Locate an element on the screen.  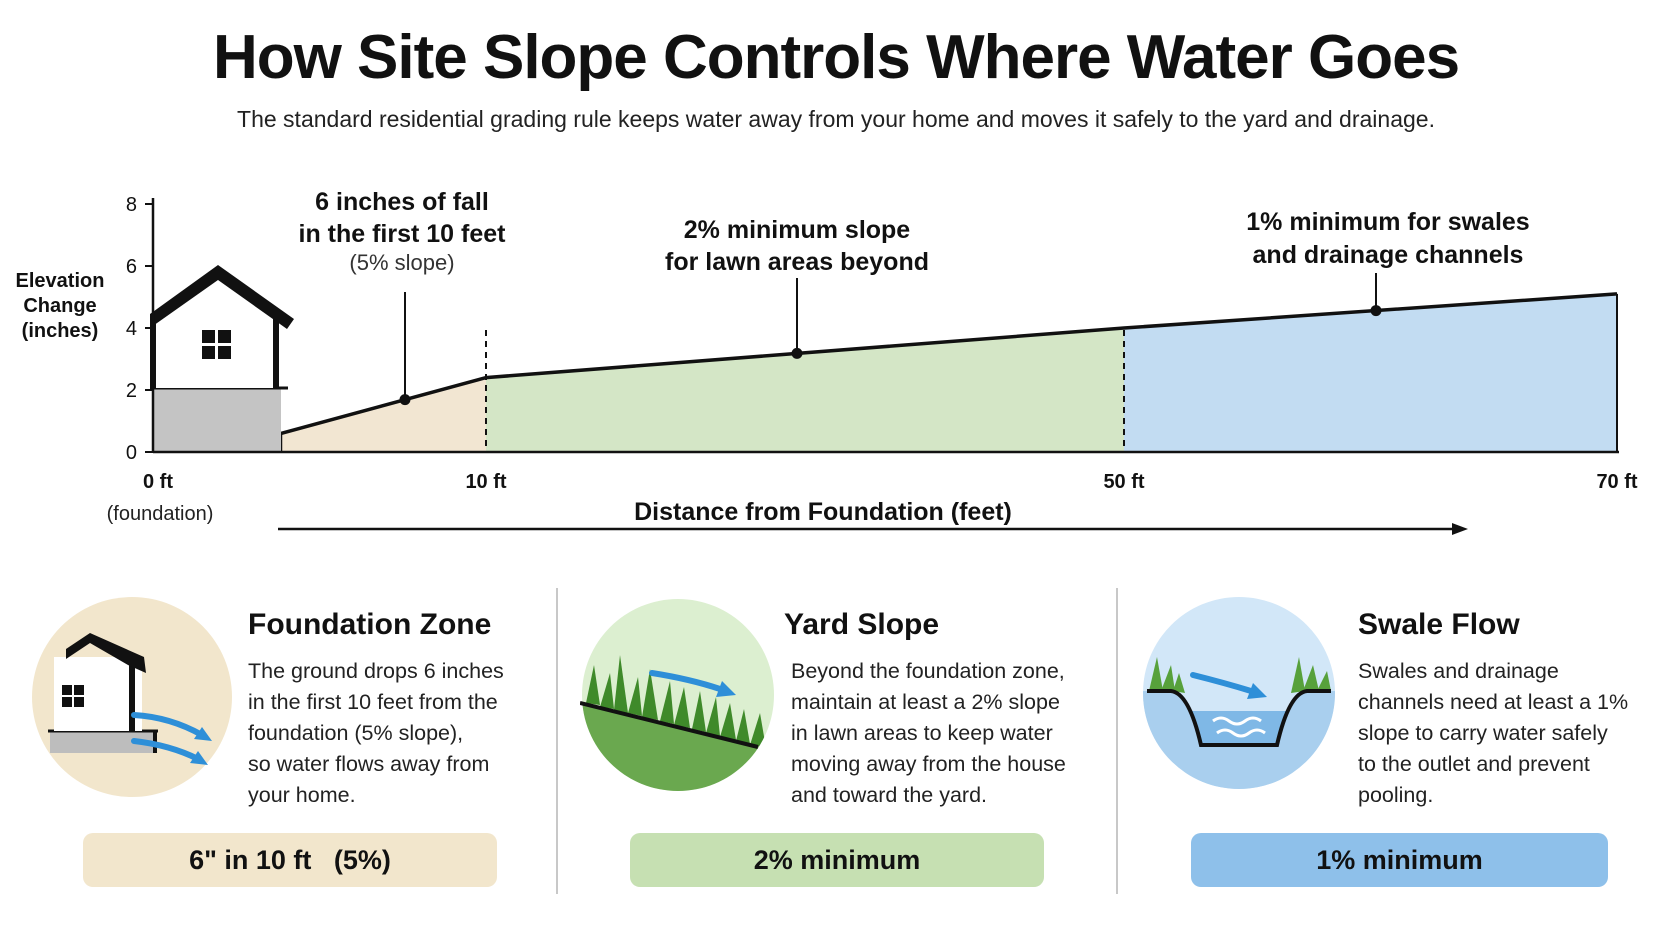
x-tick-label: 70 ft is located at coordinates (1616, 482).